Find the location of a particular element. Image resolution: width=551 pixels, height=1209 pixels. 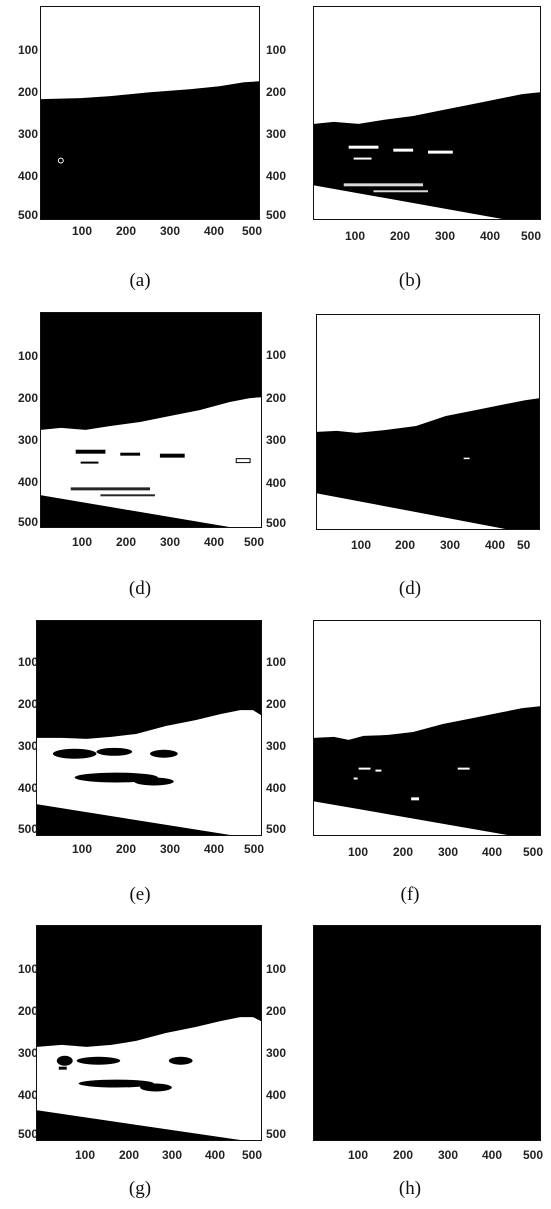

panel-caption: (a) is located at coordinates (140, 280).